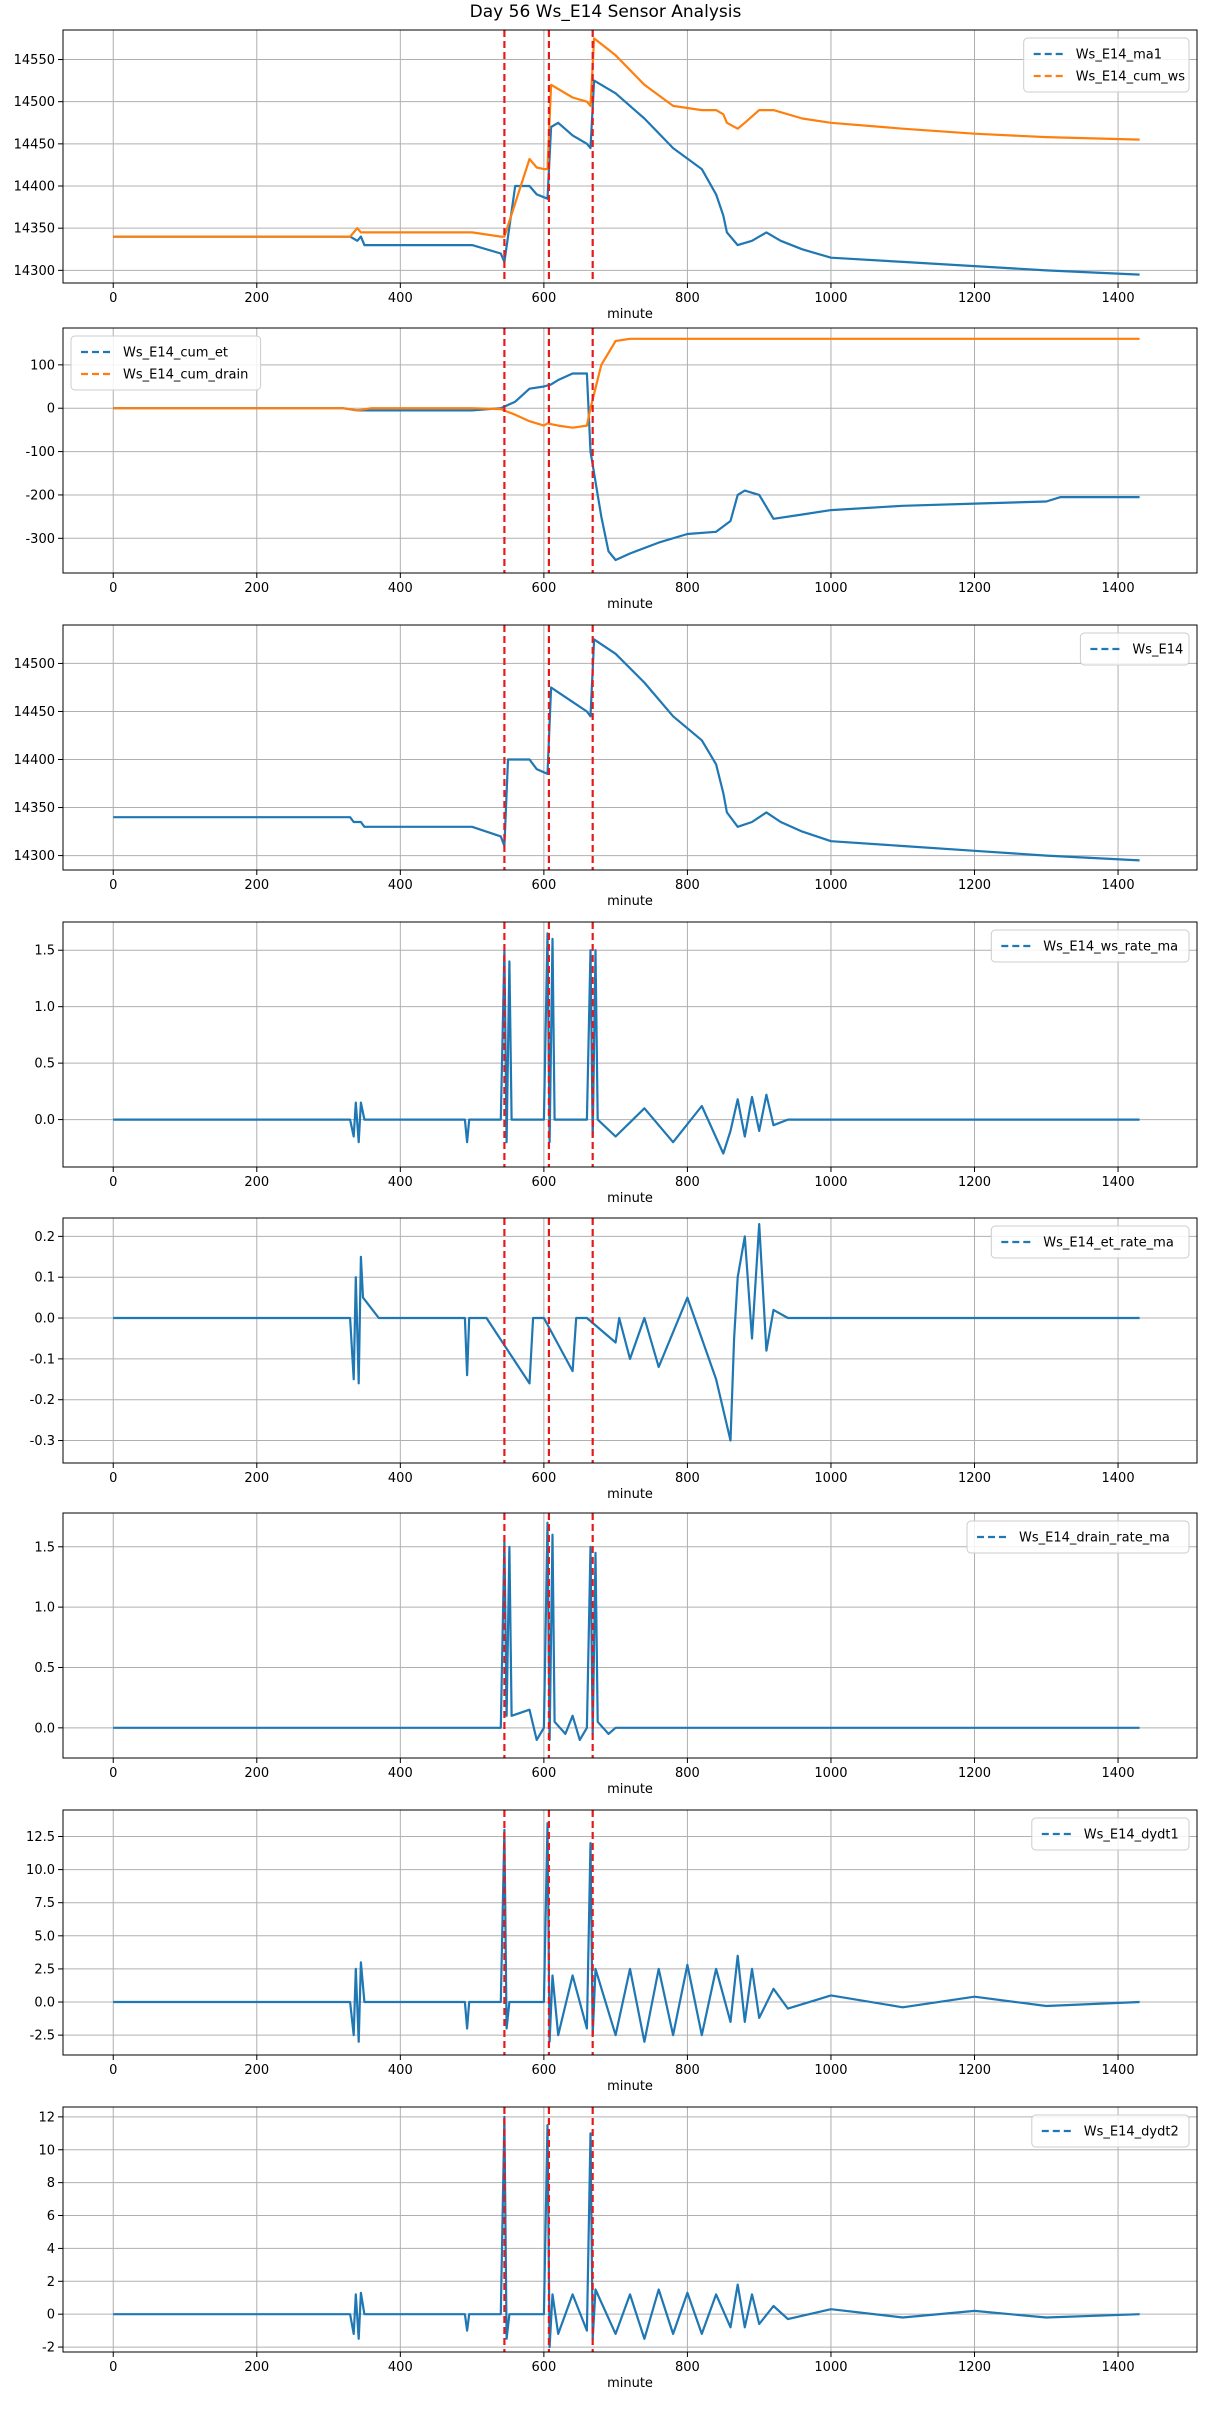  What do you see at coordinates (34, 187) in the screenshot?
I see `y-tick-label: 14400` at bounding box center [34, 187].